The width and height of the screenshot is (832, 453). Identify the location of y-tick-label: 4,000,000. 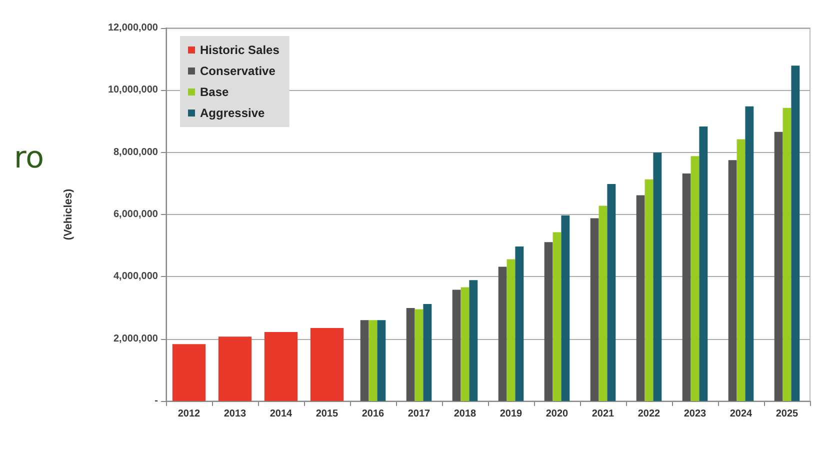
(136, 276).